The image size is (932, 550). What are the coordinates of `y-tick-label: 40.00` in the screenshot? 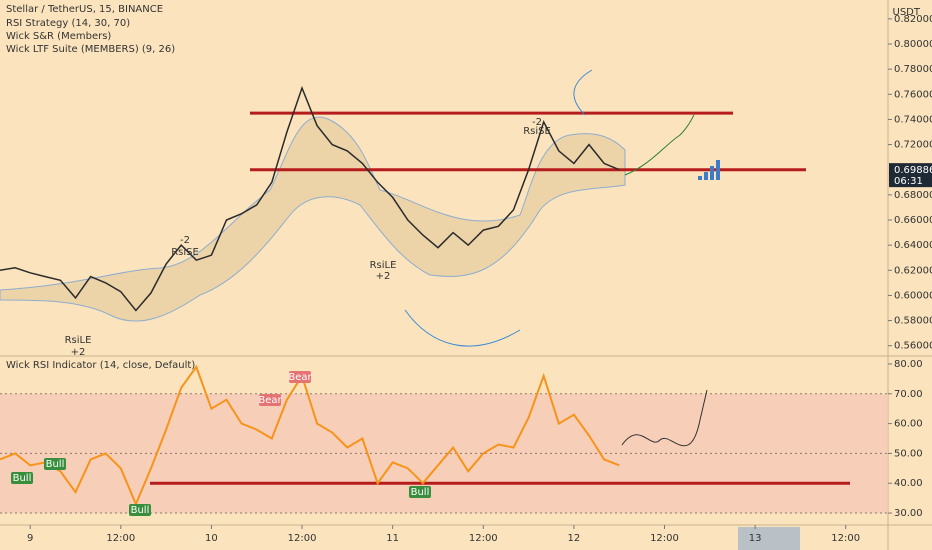 It's located at (908, 483).